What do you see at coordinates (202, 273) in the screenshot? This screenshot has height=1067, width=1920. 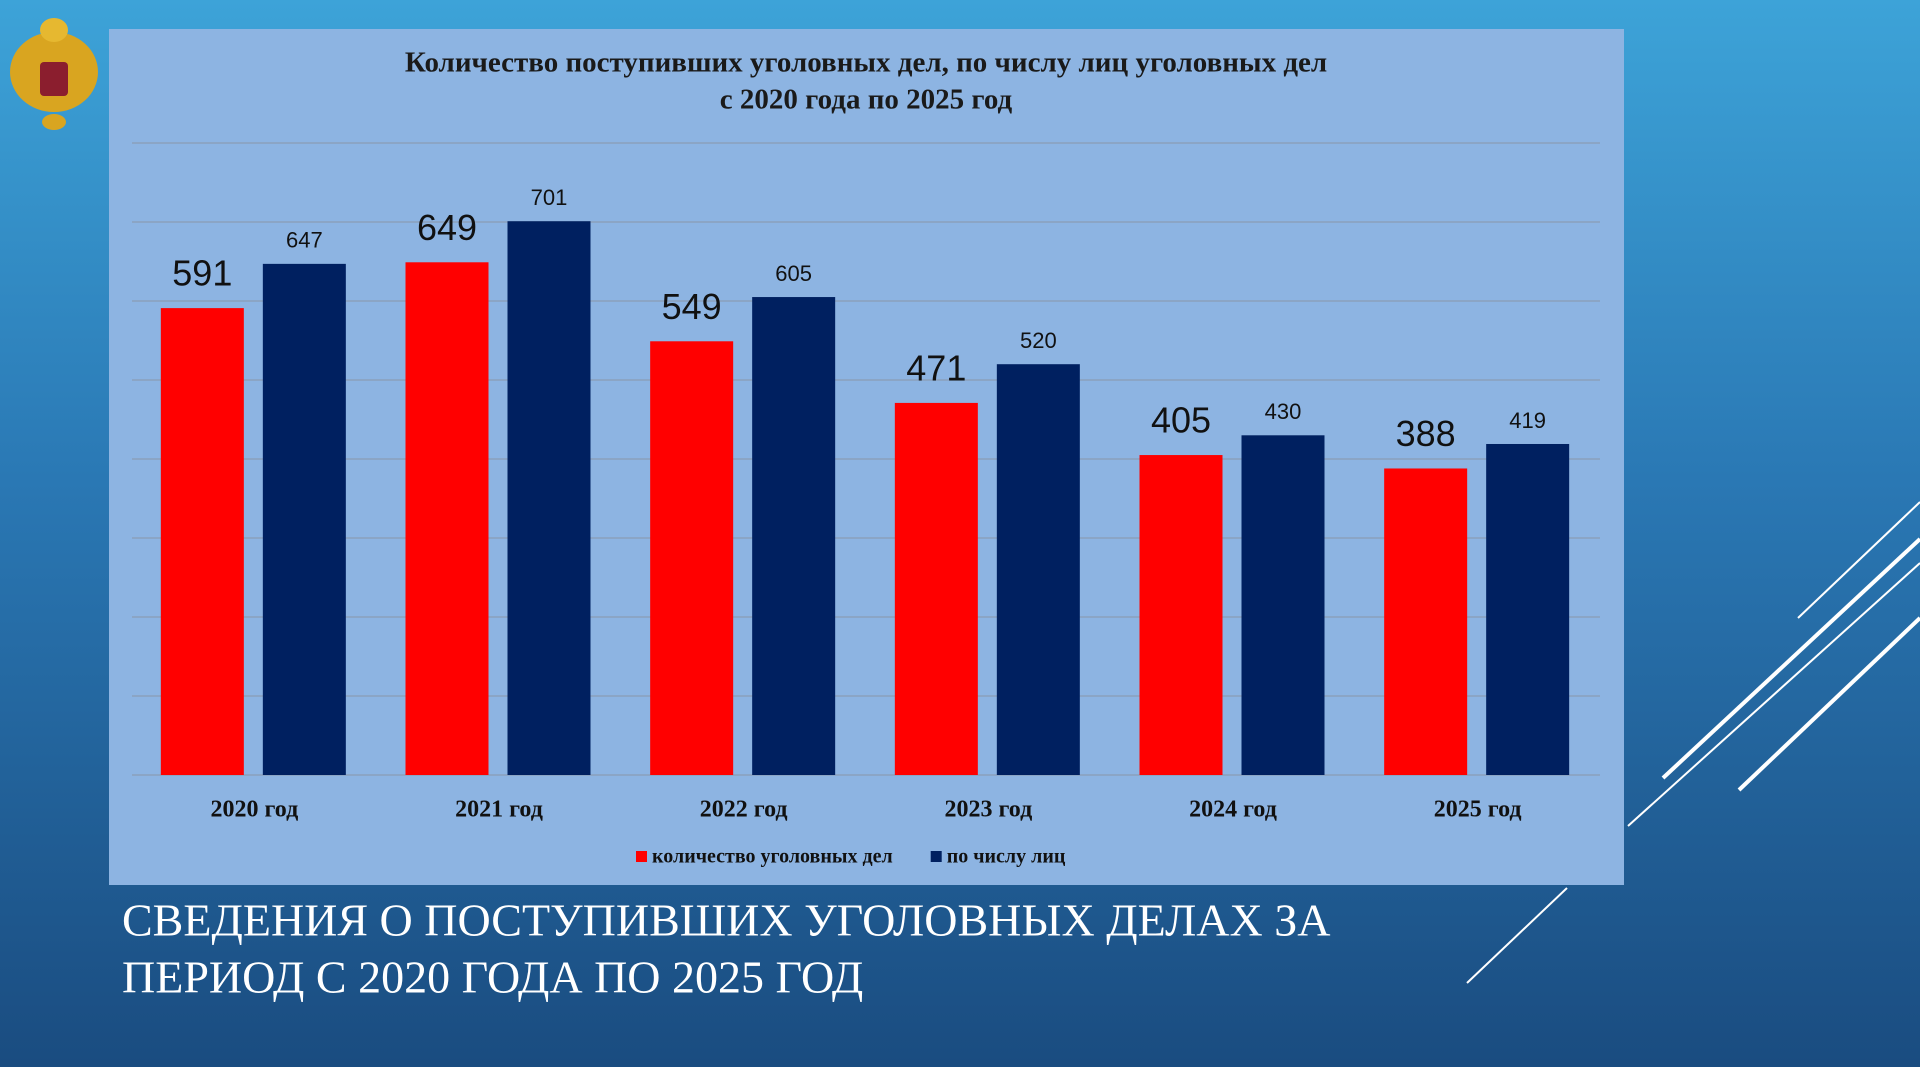 I see `data-label: 591` at bounding box center [202, 273].